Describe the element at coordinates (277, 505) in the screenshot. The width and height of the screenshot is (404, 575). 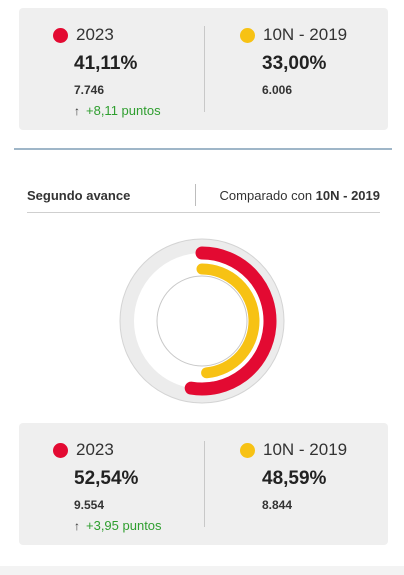
I see `count-value: 8.844` at that location.